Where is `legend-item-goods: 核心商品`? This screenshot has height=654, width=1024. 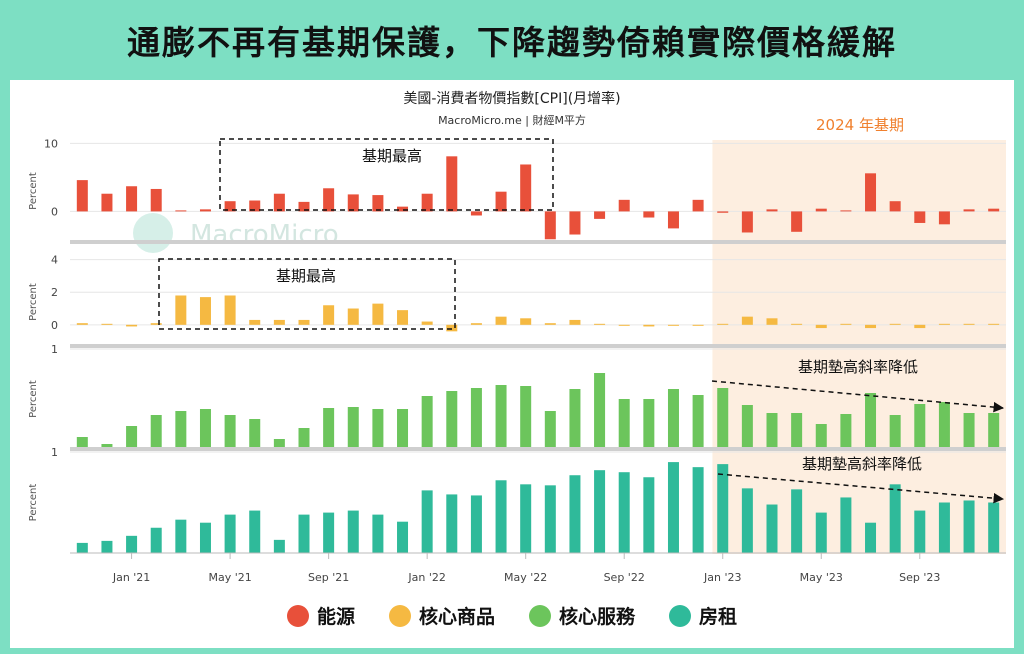
legend-item-goods: 核心商品 is located at coordinates (441, 615).